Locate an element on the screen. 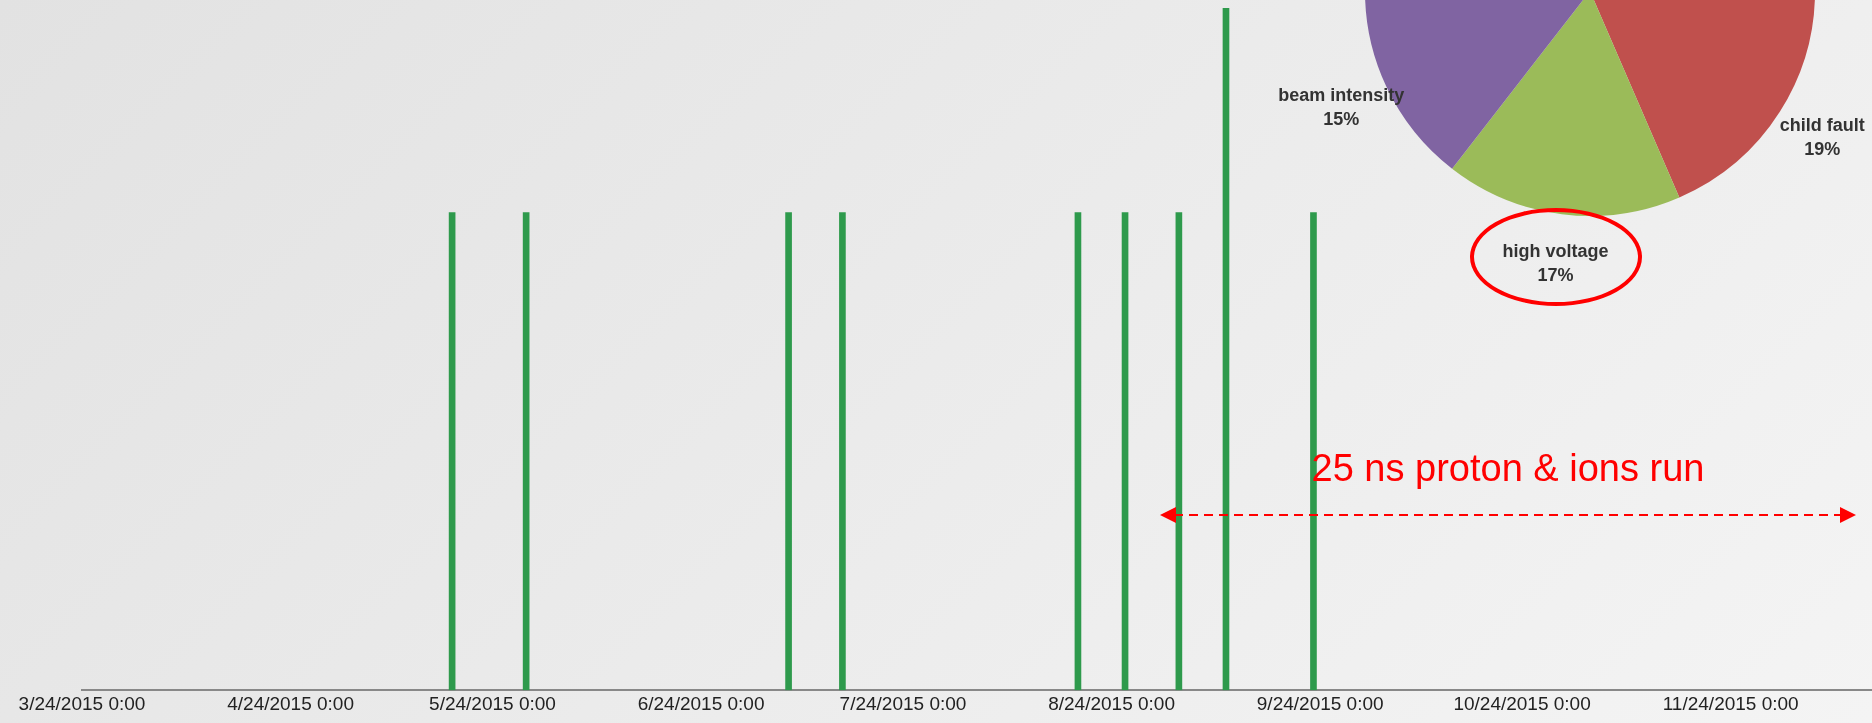 Image resolution: width=1872 pixels, height=723 pixels. x-tick-label: 3/24/2015 0:00 is located at coordinates (82, 703).